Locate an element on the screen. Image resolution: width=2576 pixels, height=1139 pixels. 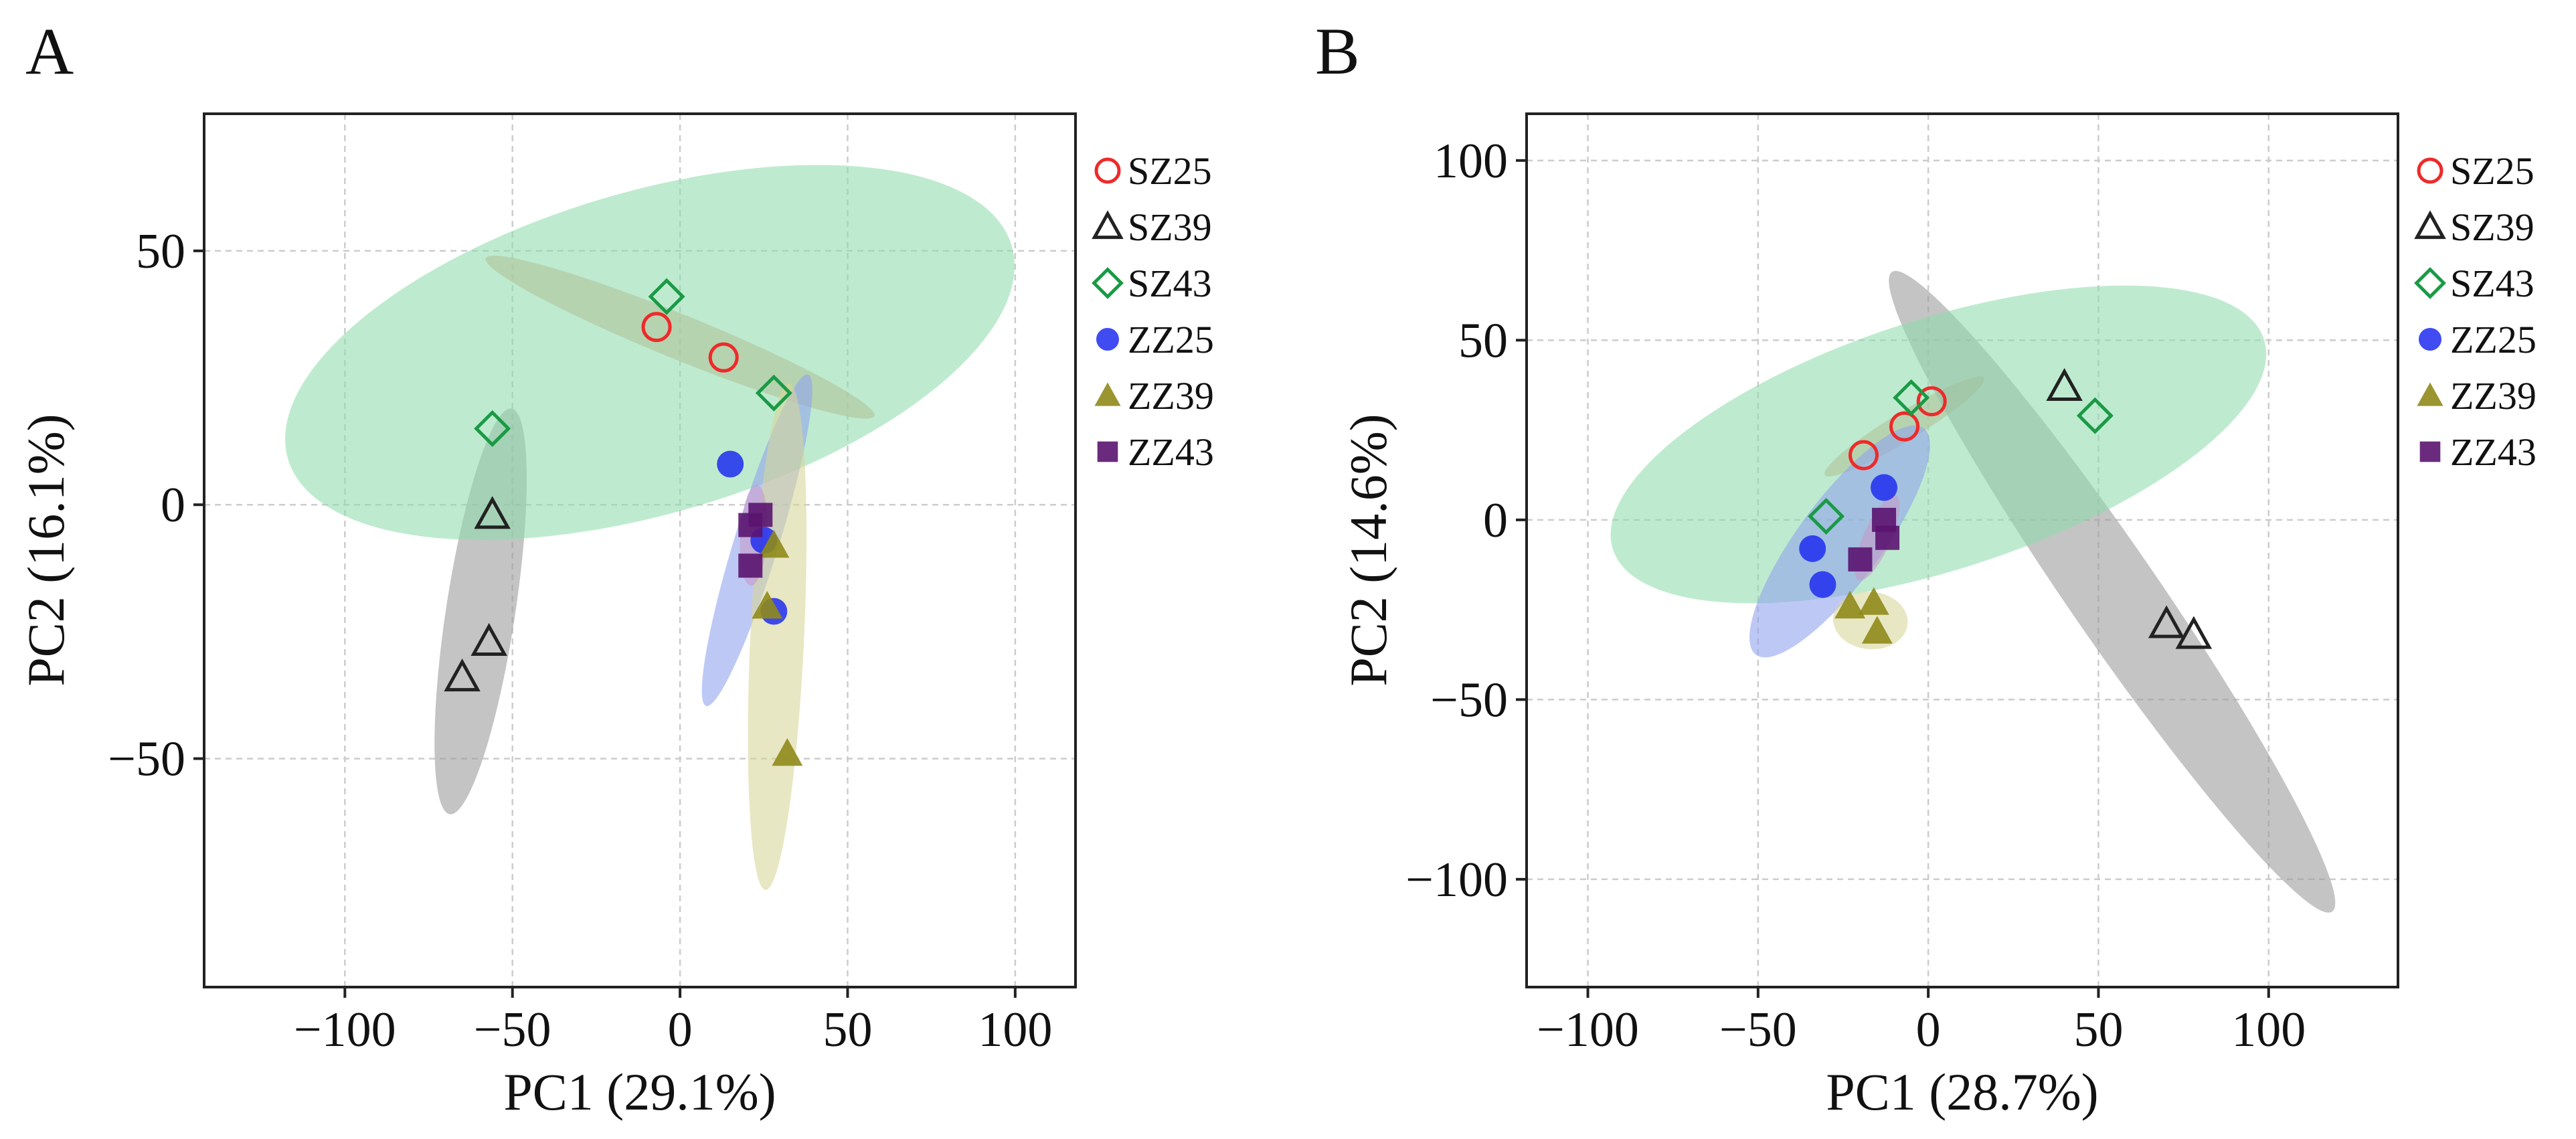
panel-b-points is located at coordinates (2006, 508).